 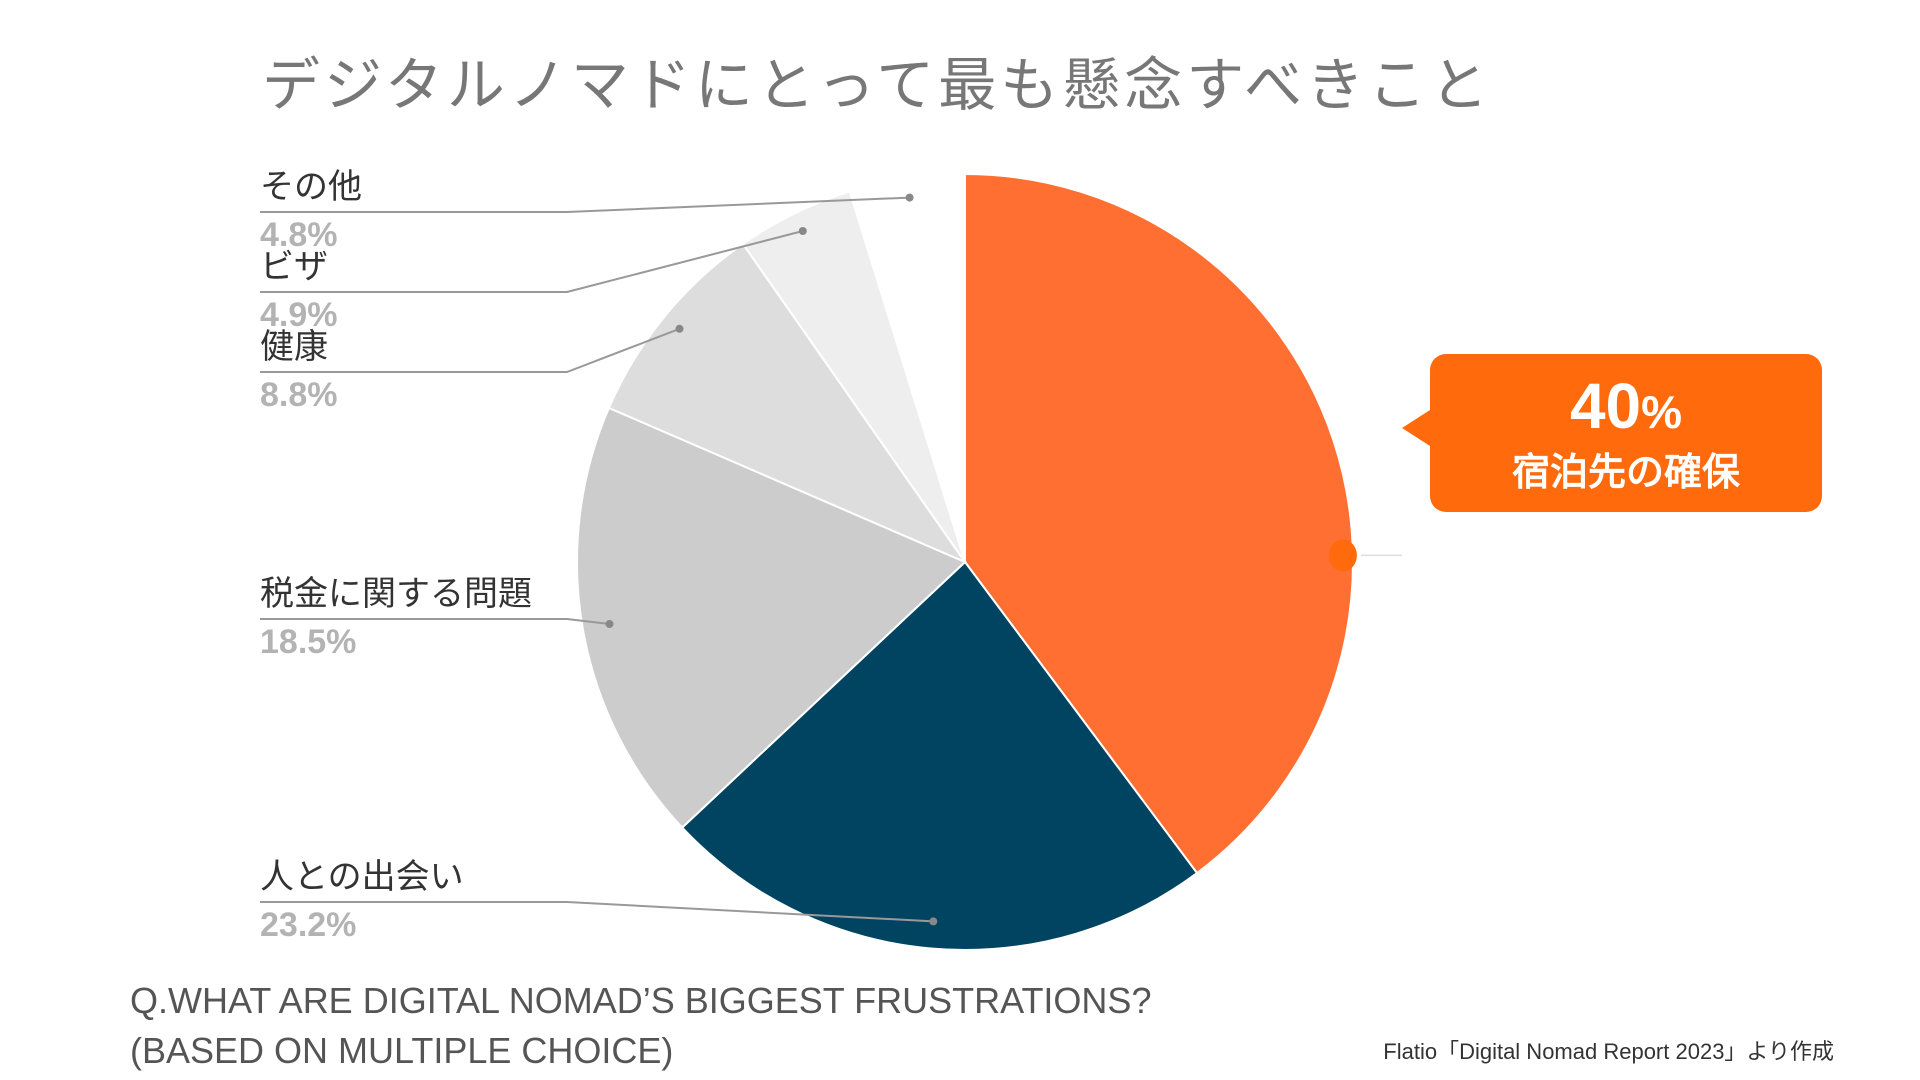 I want to click on slice-label-1: 人との出会い, so click(x=362, y=877).